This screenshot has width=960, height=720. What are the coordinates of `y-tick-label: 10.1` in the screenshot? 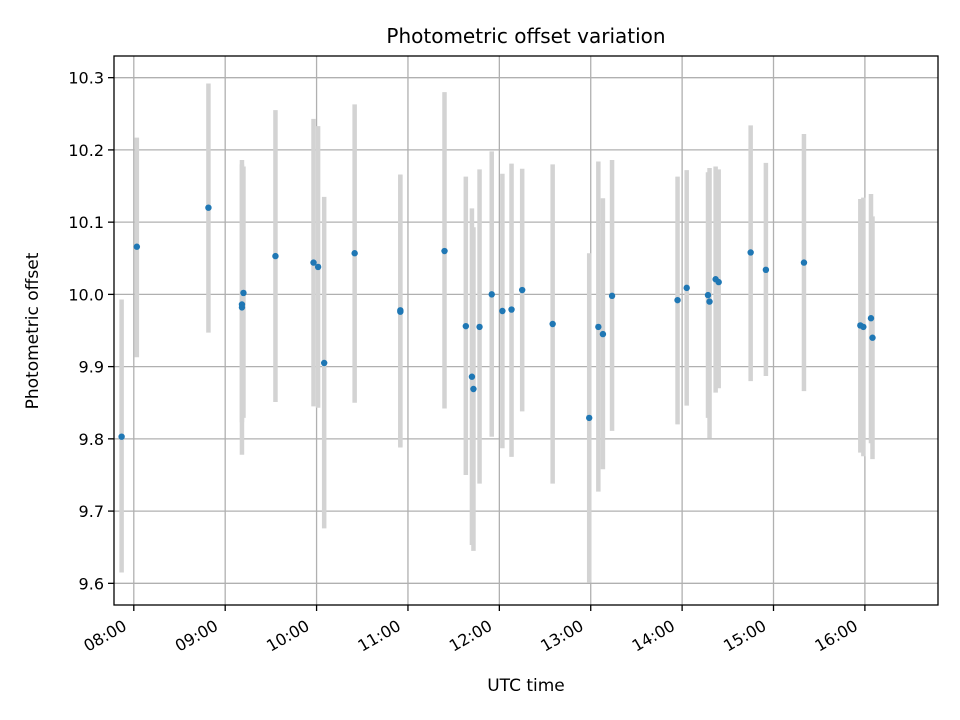 It's located at (86, 222).